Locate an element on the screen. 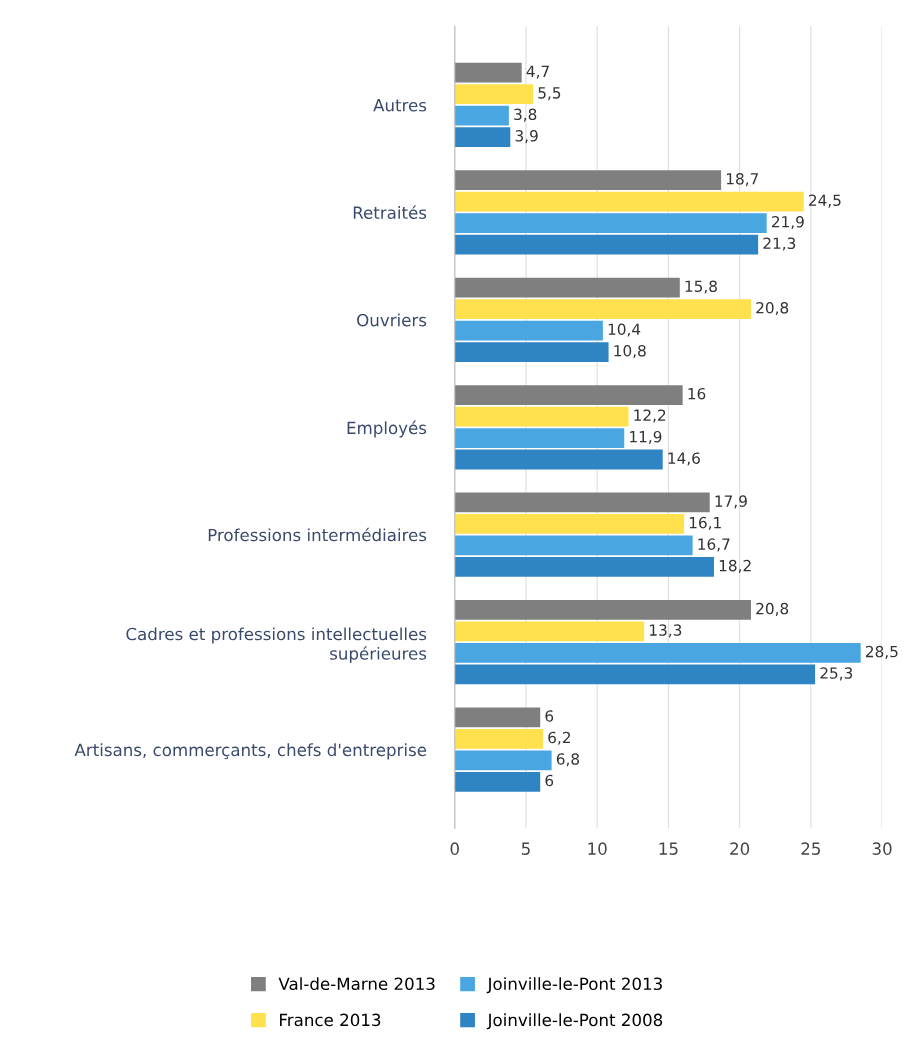  data-label: 16 is located at coordinates (697, 393).